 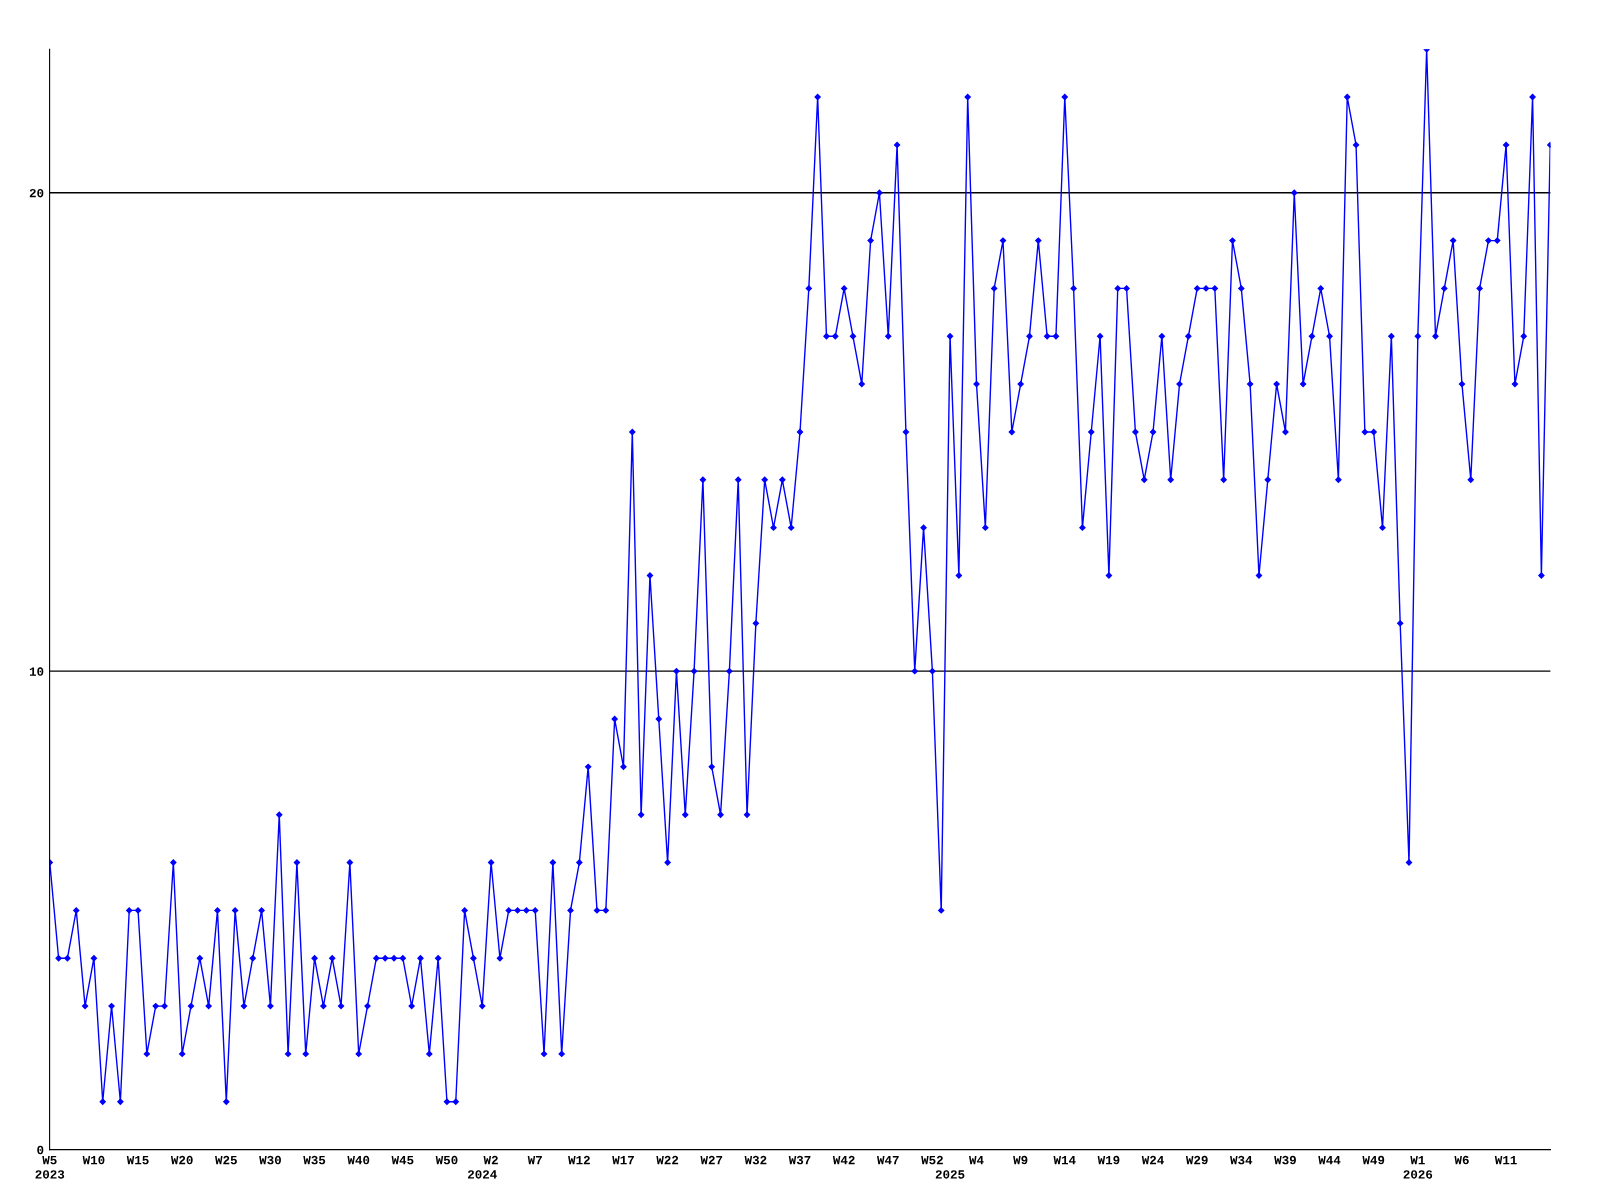 What do you see at coordinates (1329, 1160) in the screenshot?
I see `x-tick-label: W44` at bounding box center [1329, 1160].